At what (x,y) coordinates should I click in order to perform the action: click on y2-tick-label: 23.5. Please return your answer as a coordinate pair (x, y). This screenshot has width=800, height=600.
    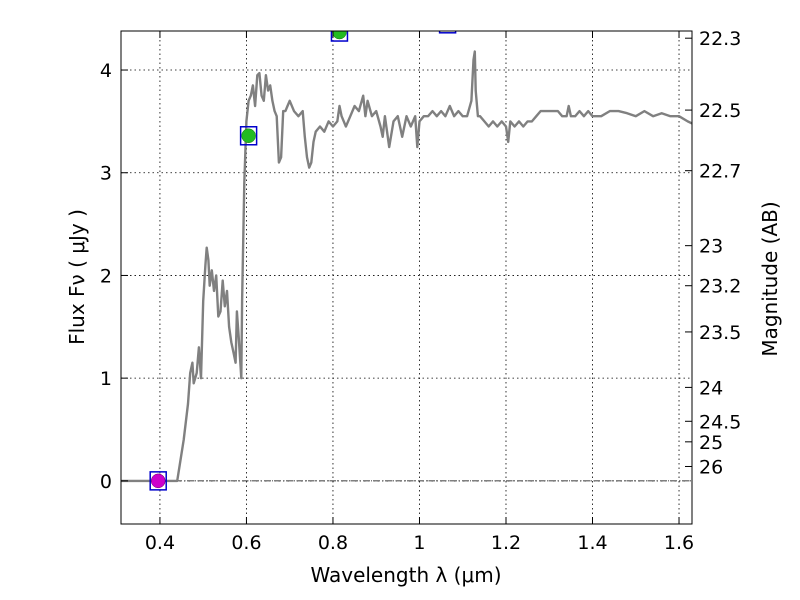
    Looking at the image, I should click on (720, 333).